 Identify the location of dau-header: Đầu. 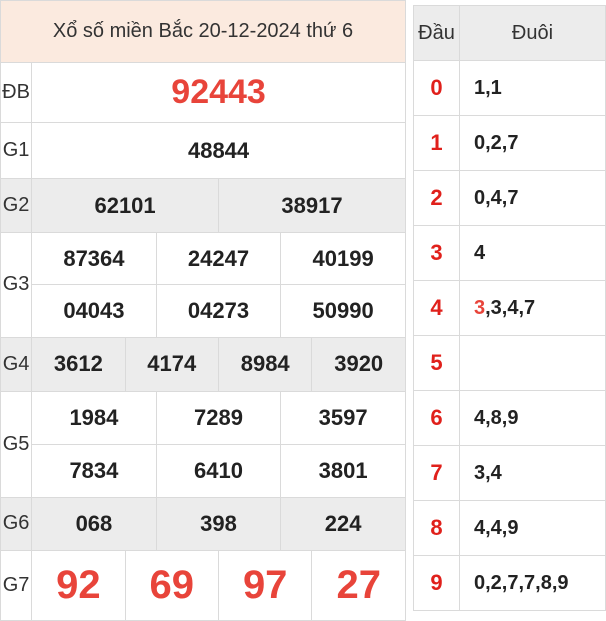
(436, 33).